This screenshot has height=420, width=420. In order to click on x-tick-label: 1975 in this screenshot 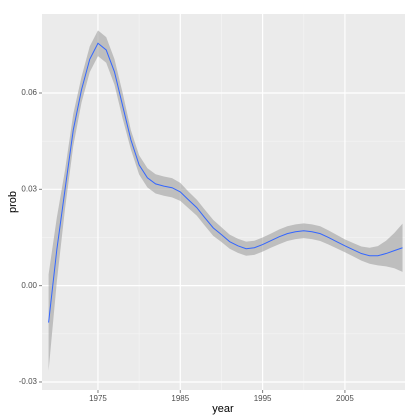, I will do `click(98, 398)`.